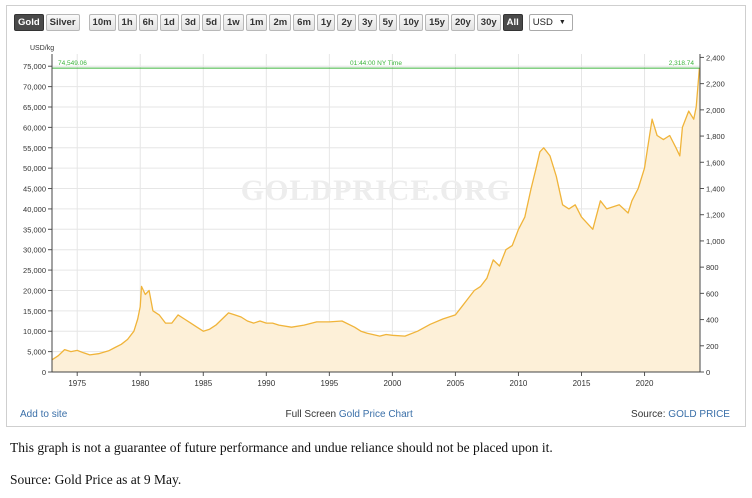 The height and width of the screenshot is (498, 752). I want to click on chevron-down-icon: ▼, so click(562, 22).